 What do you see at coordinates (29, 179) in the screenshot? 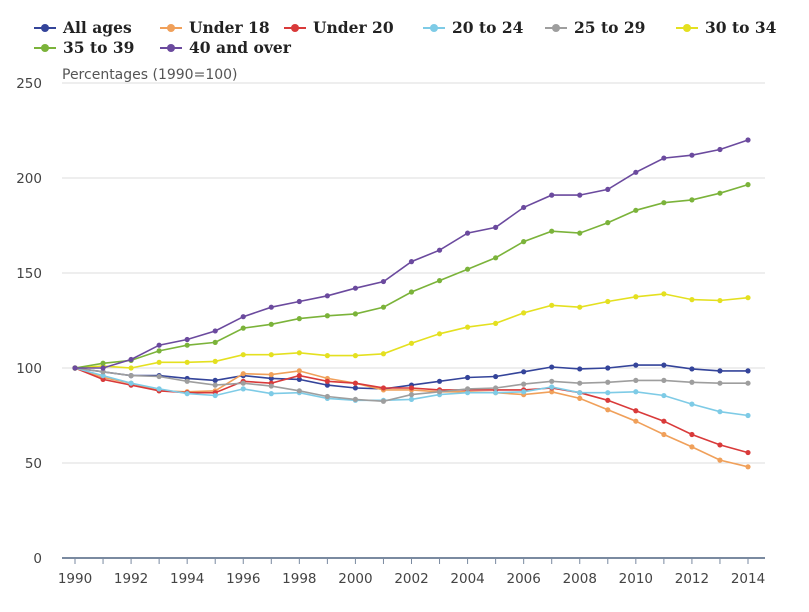
I see `y-tick-label: 200` at bounding box center [29, 179].